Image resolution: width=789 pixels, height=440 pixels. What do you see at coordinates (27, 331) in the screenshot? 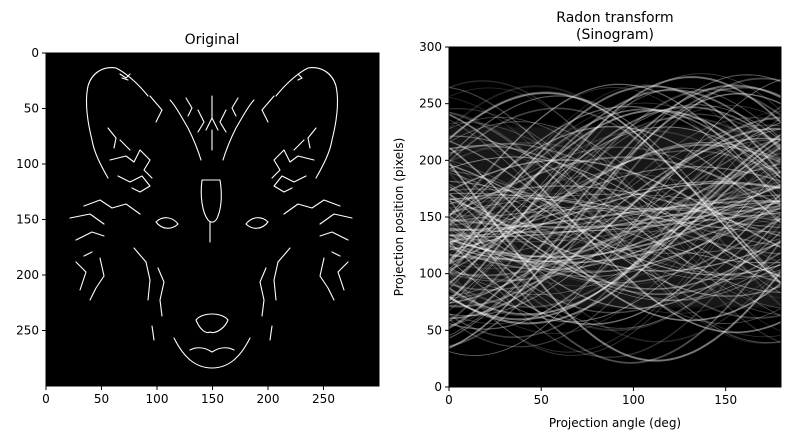
I see `original-y-tick-label: 250` at bounding box center [27, 331].